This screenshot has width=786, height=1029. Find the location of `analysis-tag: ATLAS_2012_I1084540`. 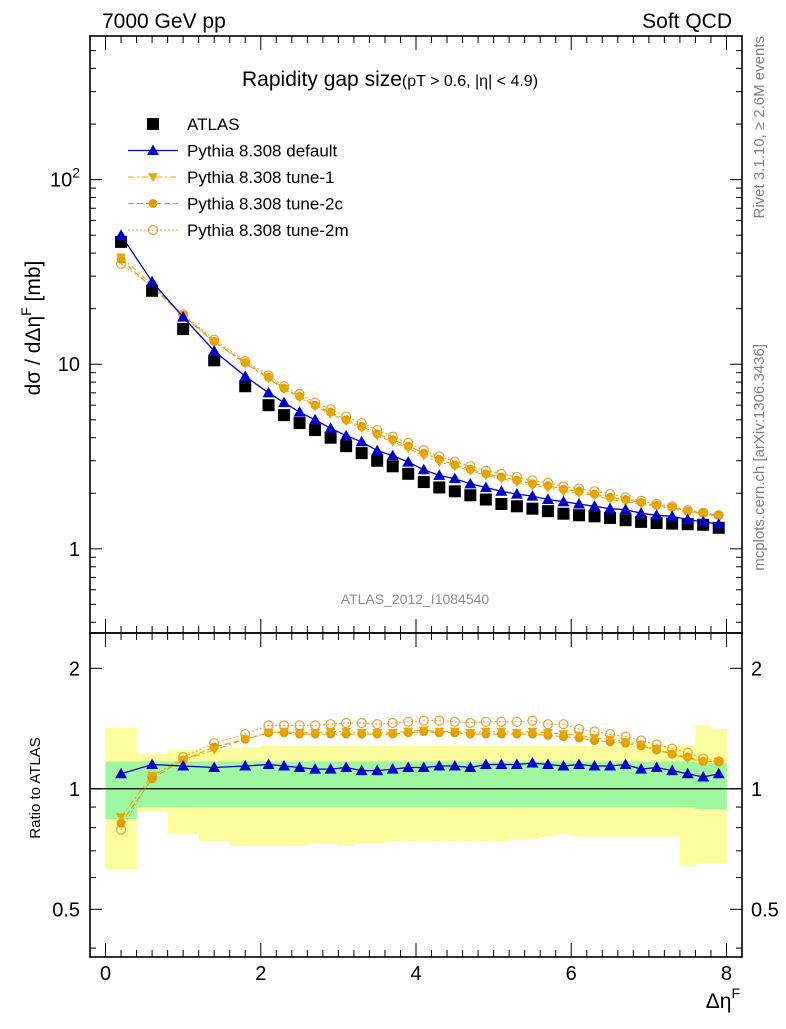

analysis-tag: ATLAS_2012_I1084540 is located at coordinates (415, 599).